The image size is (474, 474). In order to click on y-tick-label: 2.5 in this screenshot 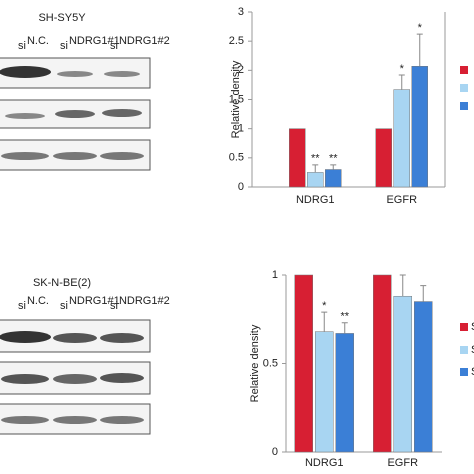, I will do `click(236, 41)`.